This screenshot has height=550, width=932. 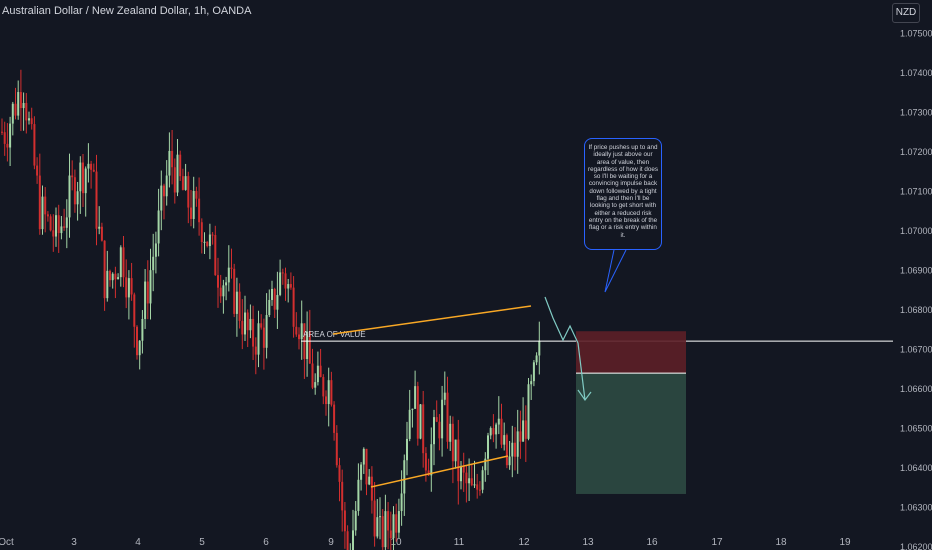 I want to click on y-tick-label: 1.06200, so click(x=916, y=546).